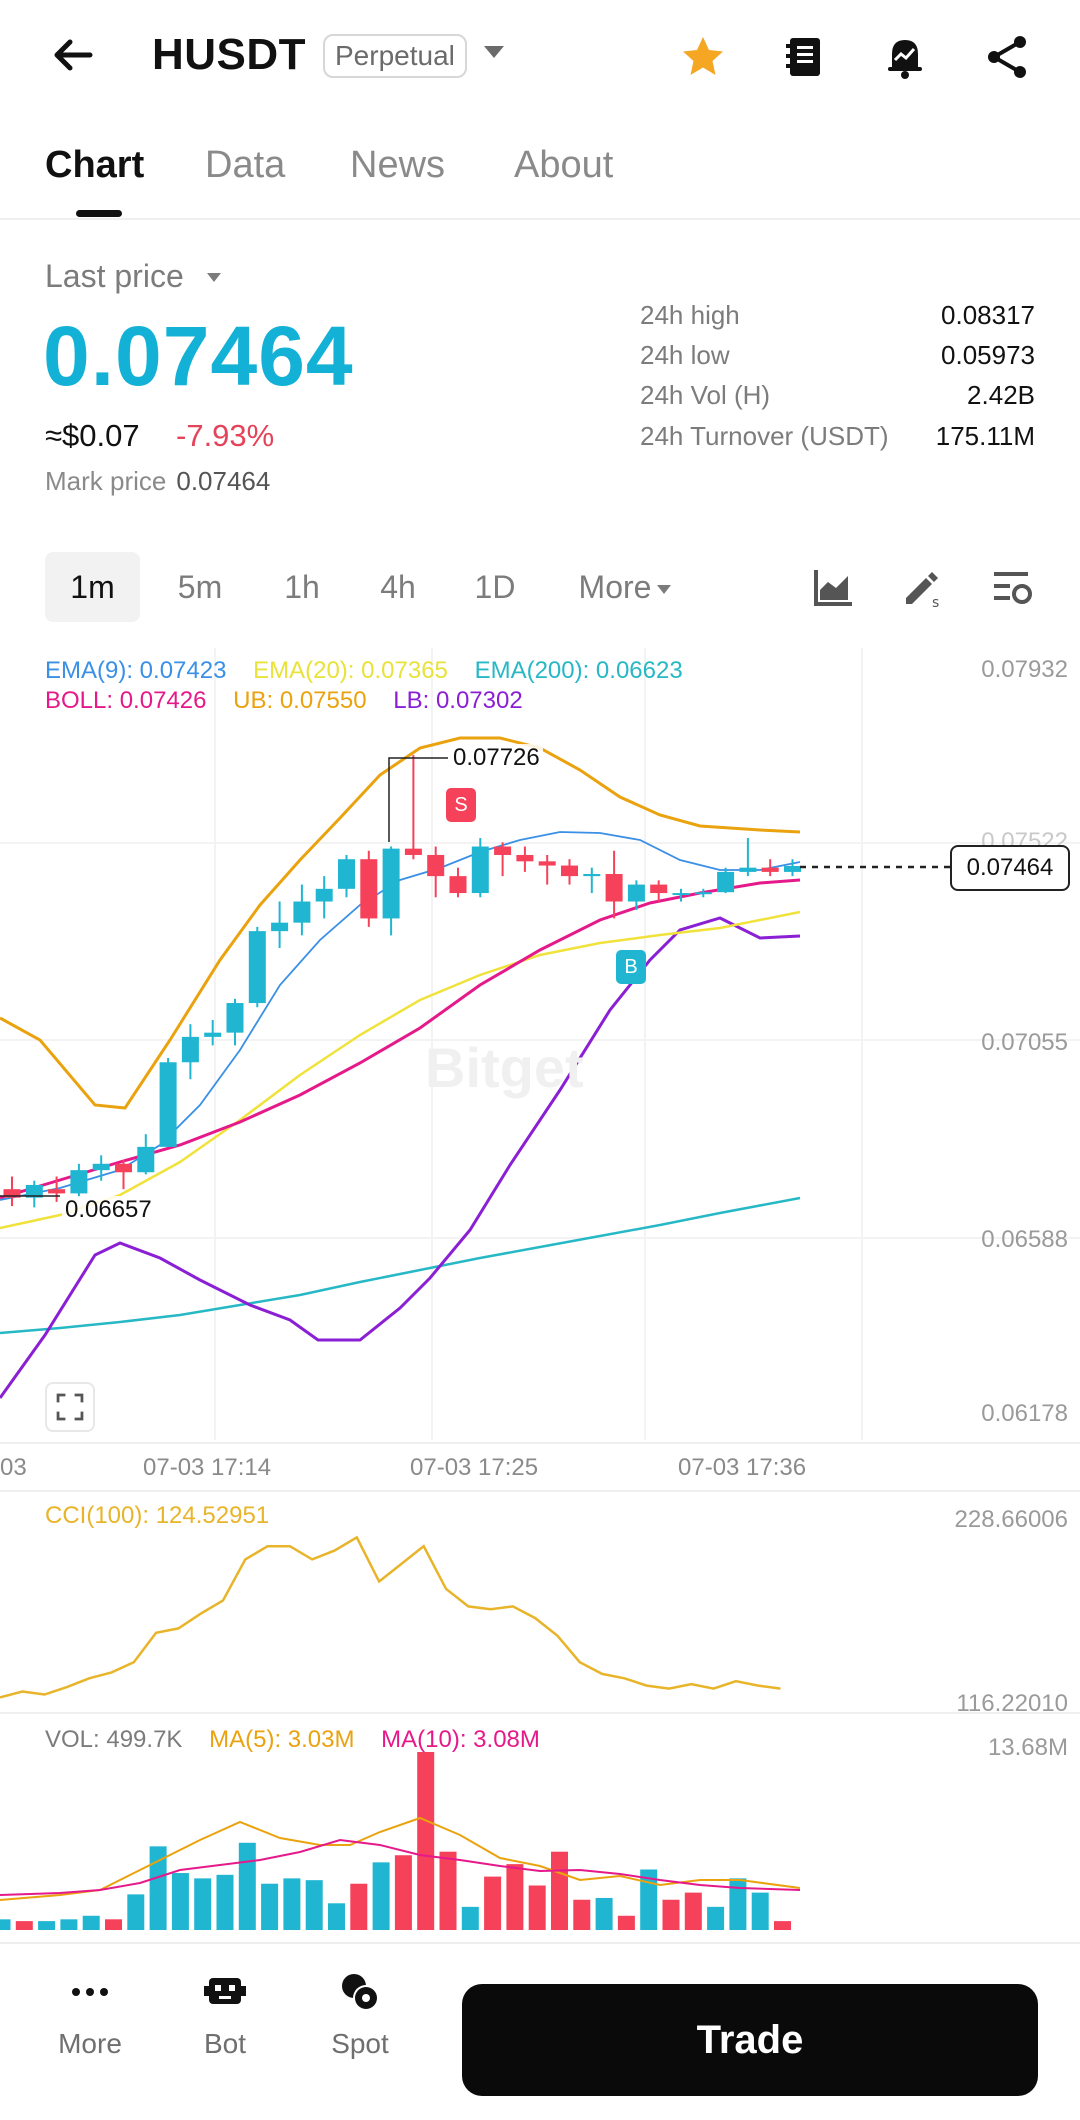  What do you see at coordinates (460, 1739) in the screenshot?
I see `ma10-legend: MA(10): 3.08M` at bounding box center [460, 1739].